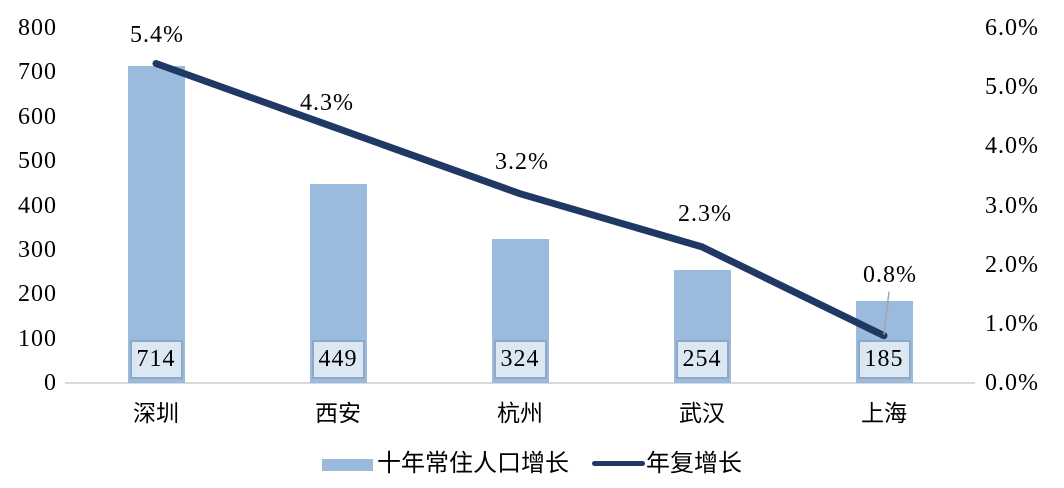  Describe the element at coordinates (37, 116) in the screenshot. I see `y-axis-tick-label: 600` at that location.